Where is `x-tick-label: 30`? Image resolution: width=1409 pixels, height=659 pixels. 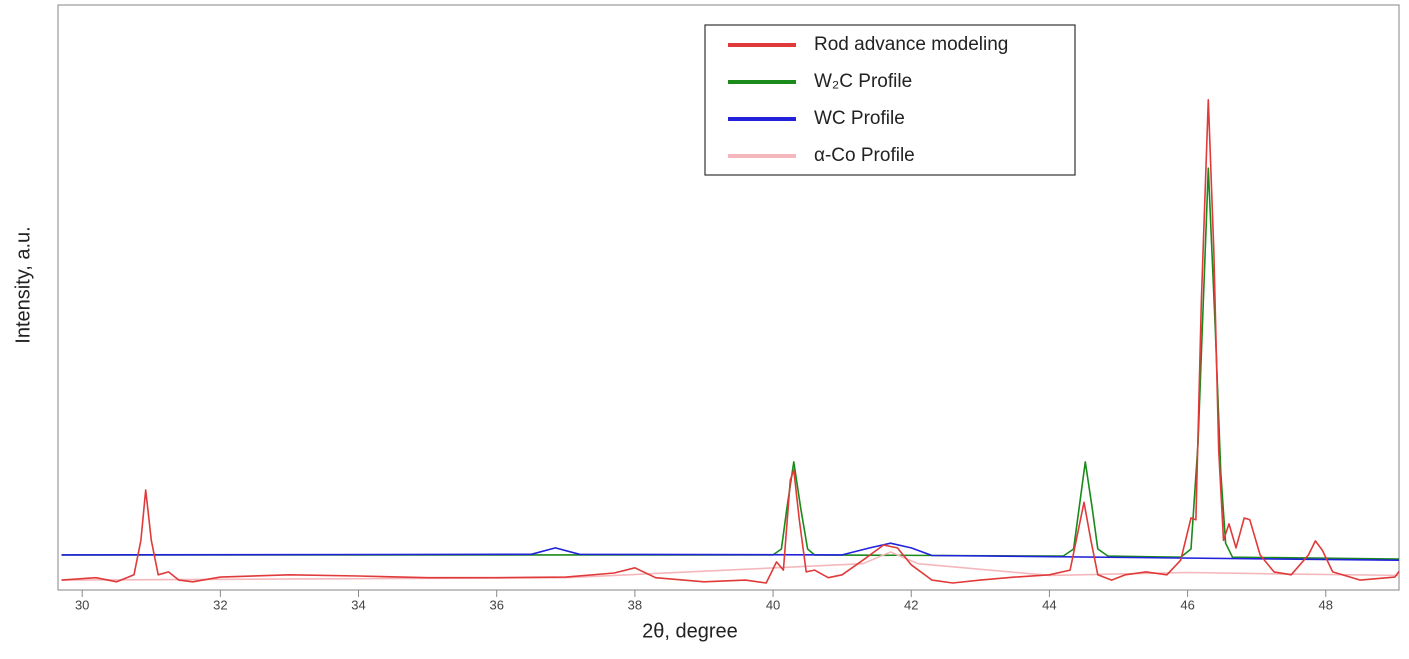 x-tick-label: 30 is located at coordinates (82, 604).